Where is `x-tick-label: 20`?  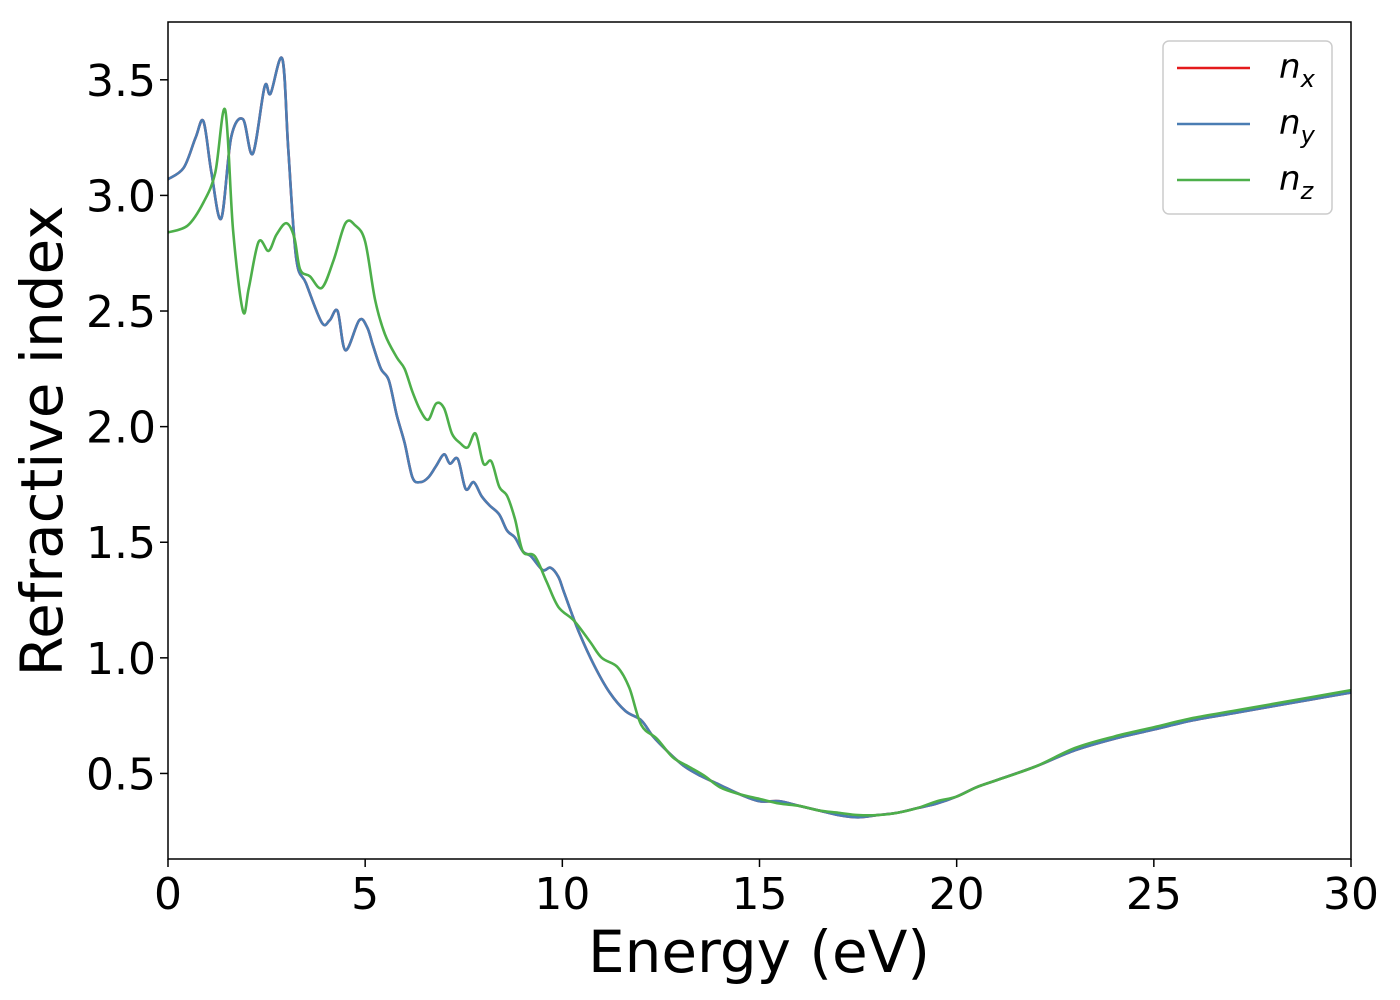
x-tick-label: 20 is located at coordinates (957, 894).